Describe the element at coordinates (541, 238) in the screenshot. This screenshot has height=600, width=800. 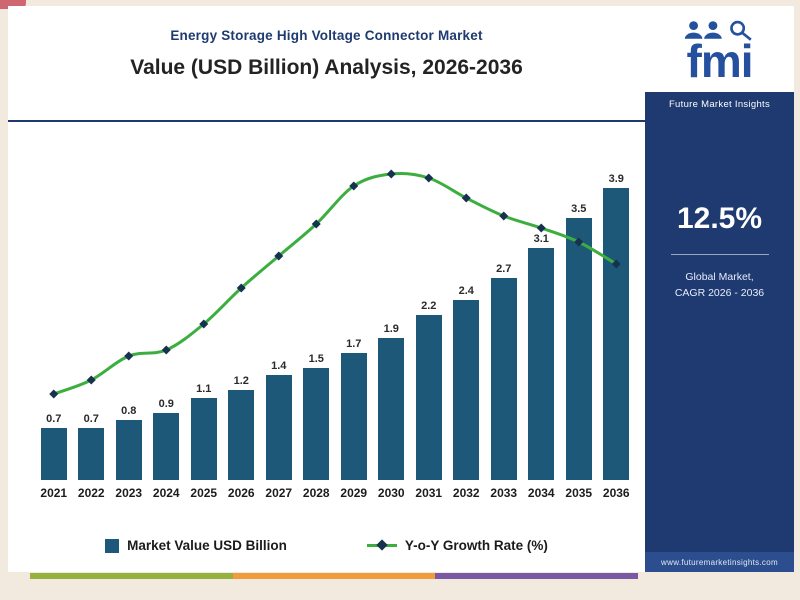
I see `bar-value-label: 3.1` at that location.